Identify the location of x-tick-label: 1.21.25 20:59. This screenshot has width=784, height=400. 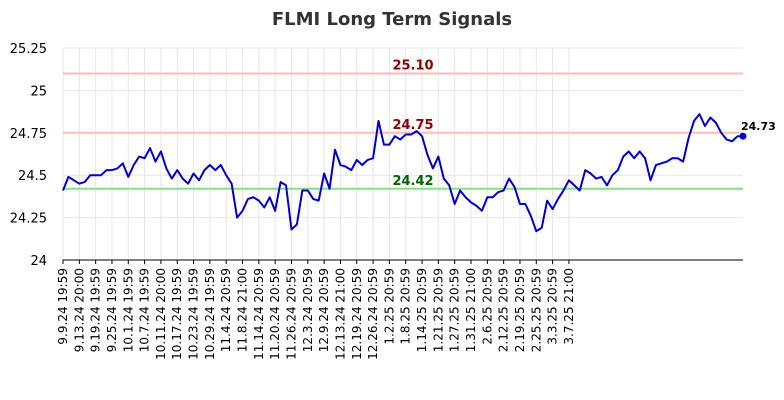
(438, 310).